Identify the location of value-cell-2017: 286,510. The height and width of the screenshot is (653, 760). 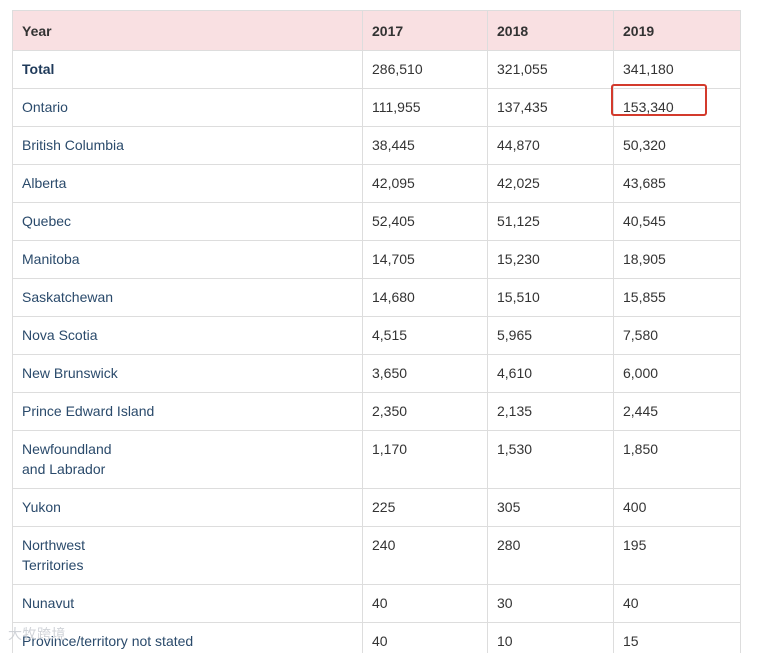
(425, 69).